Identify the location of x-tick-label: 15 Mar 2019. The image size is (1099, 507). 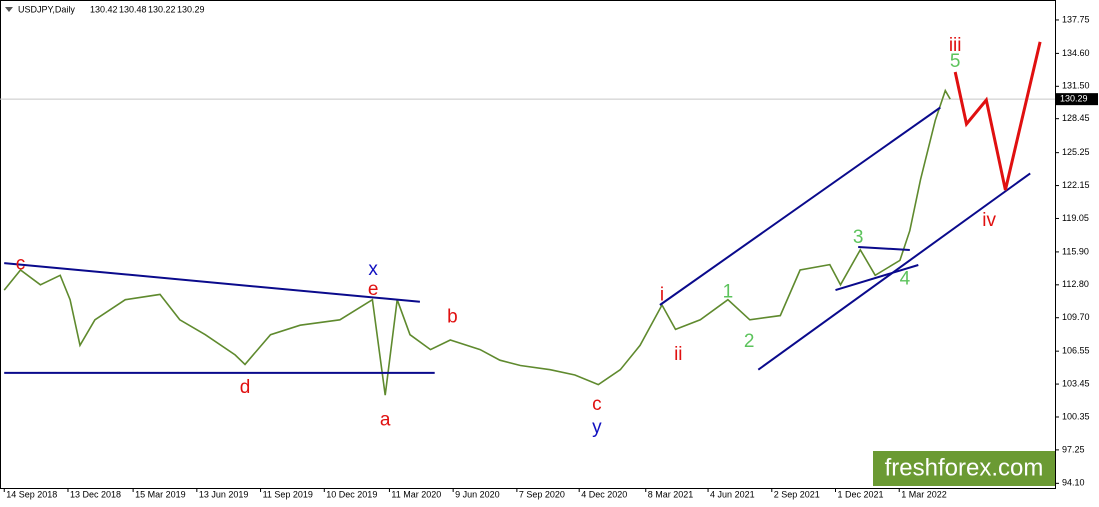
(160, 494).